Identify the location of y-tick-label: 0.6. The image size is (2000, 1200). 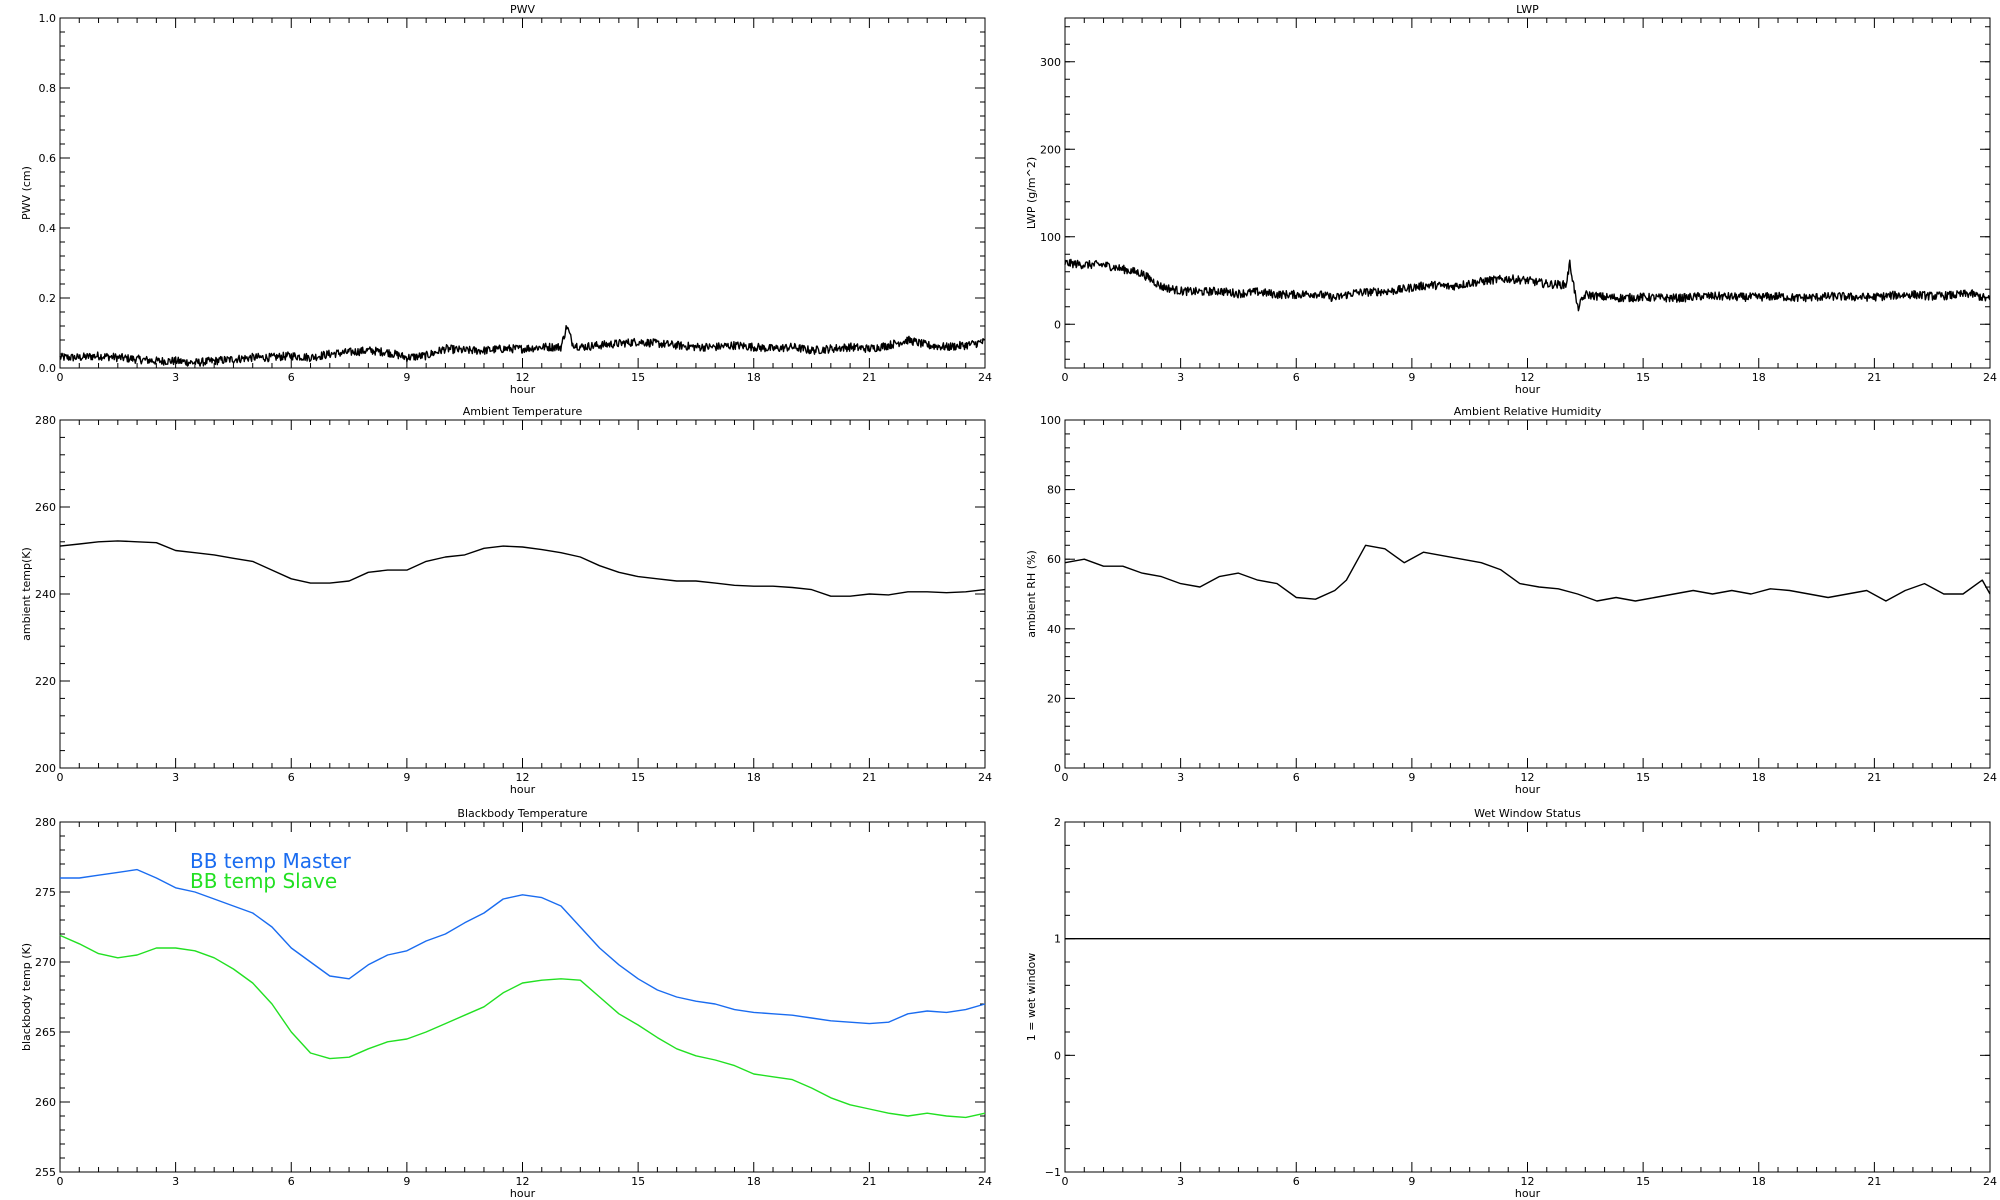
(48, 158).